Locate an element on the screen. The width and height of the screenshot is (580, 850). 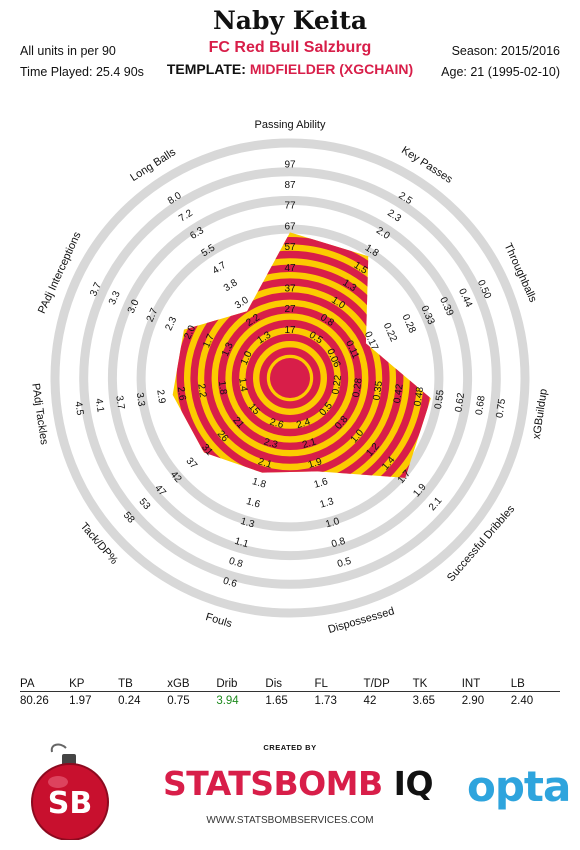
stats-header-cell: Dis is located at coordinates (290, 685).